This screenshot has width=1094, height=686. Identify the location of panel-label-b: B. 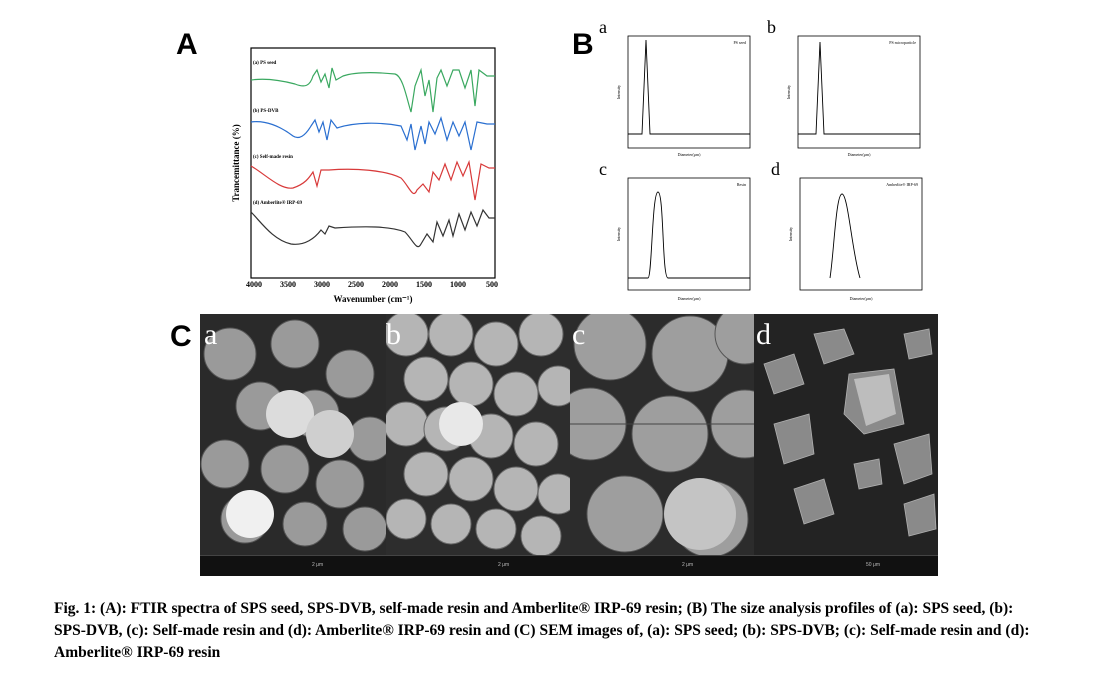
(583, 44).